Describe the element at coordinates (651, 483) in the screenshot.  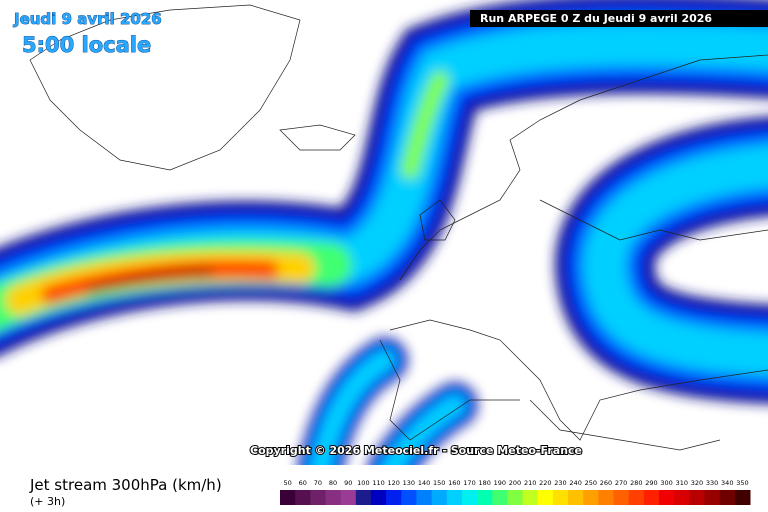
I see `legend-label: 290` at that location.